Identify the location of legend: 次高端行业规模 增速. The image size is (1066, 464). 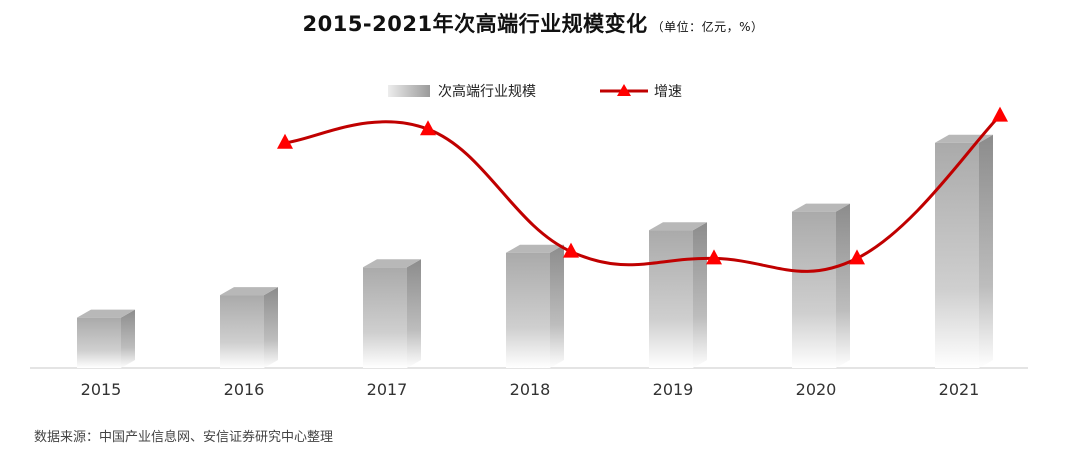
(535, 91).